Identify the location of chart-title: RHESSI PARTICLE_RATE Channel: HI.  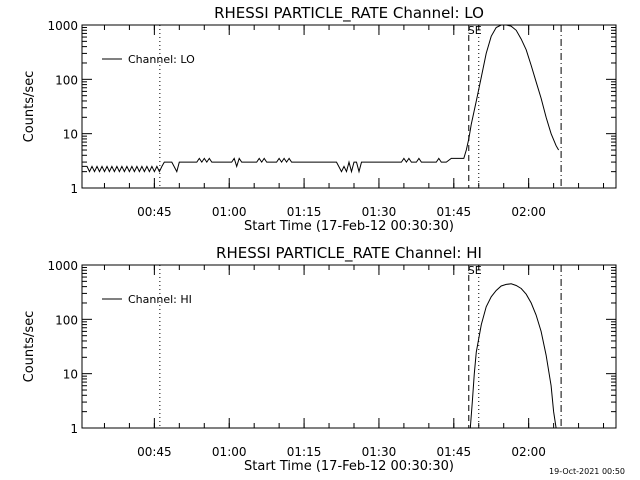
(349, 253).